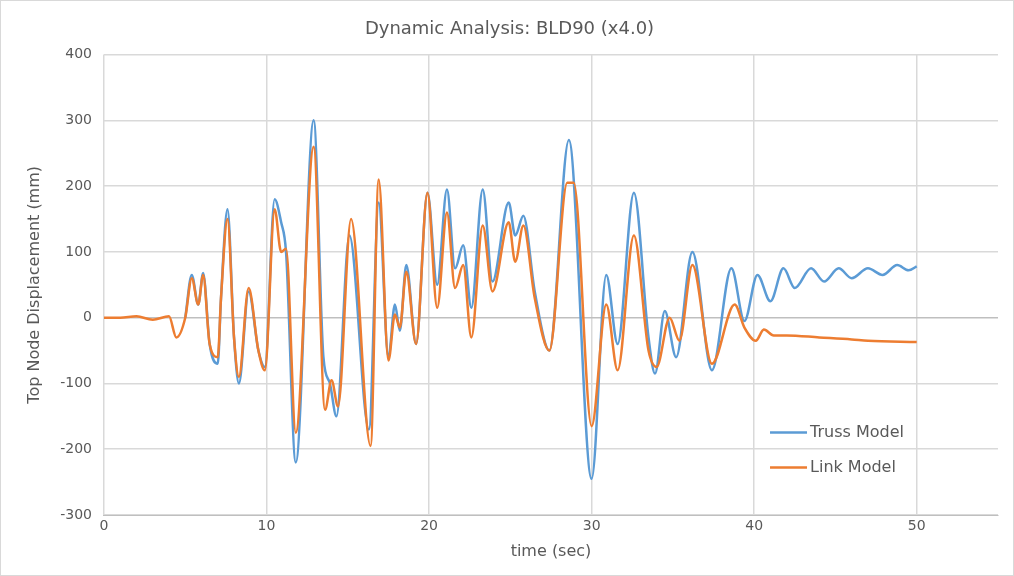  What do you see at coordinates (266, 525) in the screenshot?
I see `x-tick-label: 10` at bounding box center [266, 525].